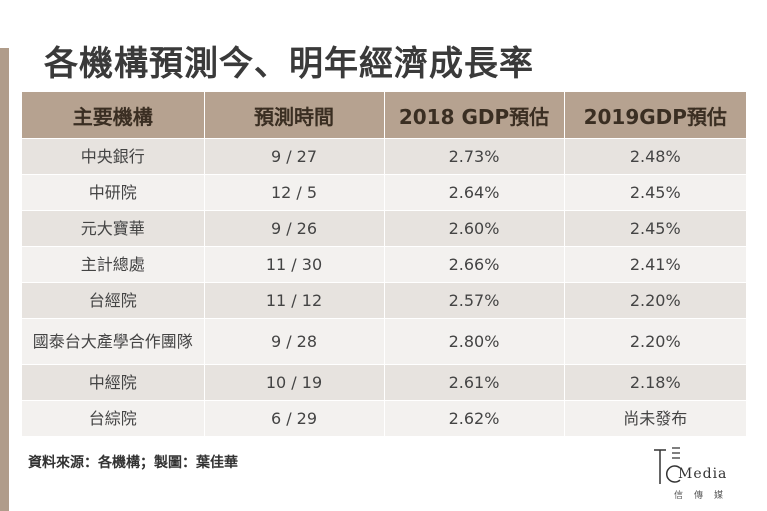 This screenshot has height=511, width=767. What do you see at coordinates (474, 228) in the screenshot?
I see `cell-gdp-2018: 2.60%` at bounding box center [474, 228].